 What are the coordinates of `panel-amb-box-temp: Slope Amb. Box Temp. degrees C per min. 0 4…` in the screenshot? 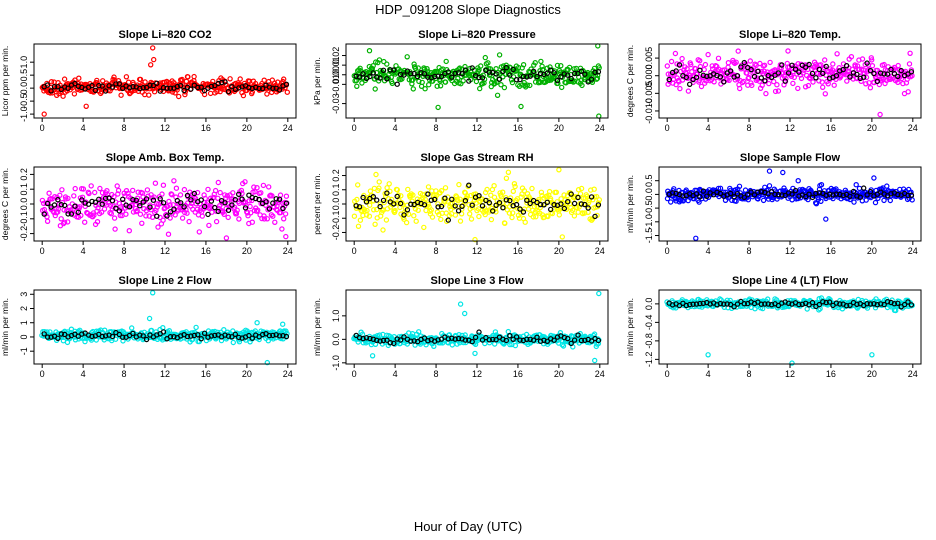 It's located at (148, 204).